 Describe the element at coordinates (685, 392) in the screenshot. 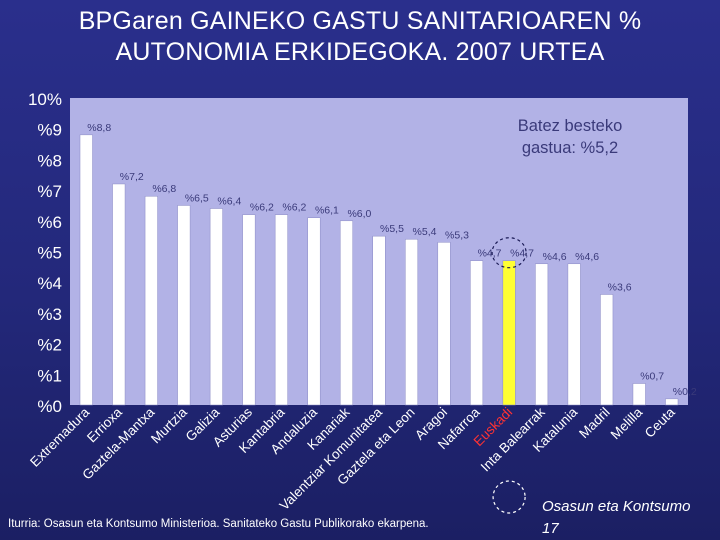

I see `data-label: %0,2` at that location.